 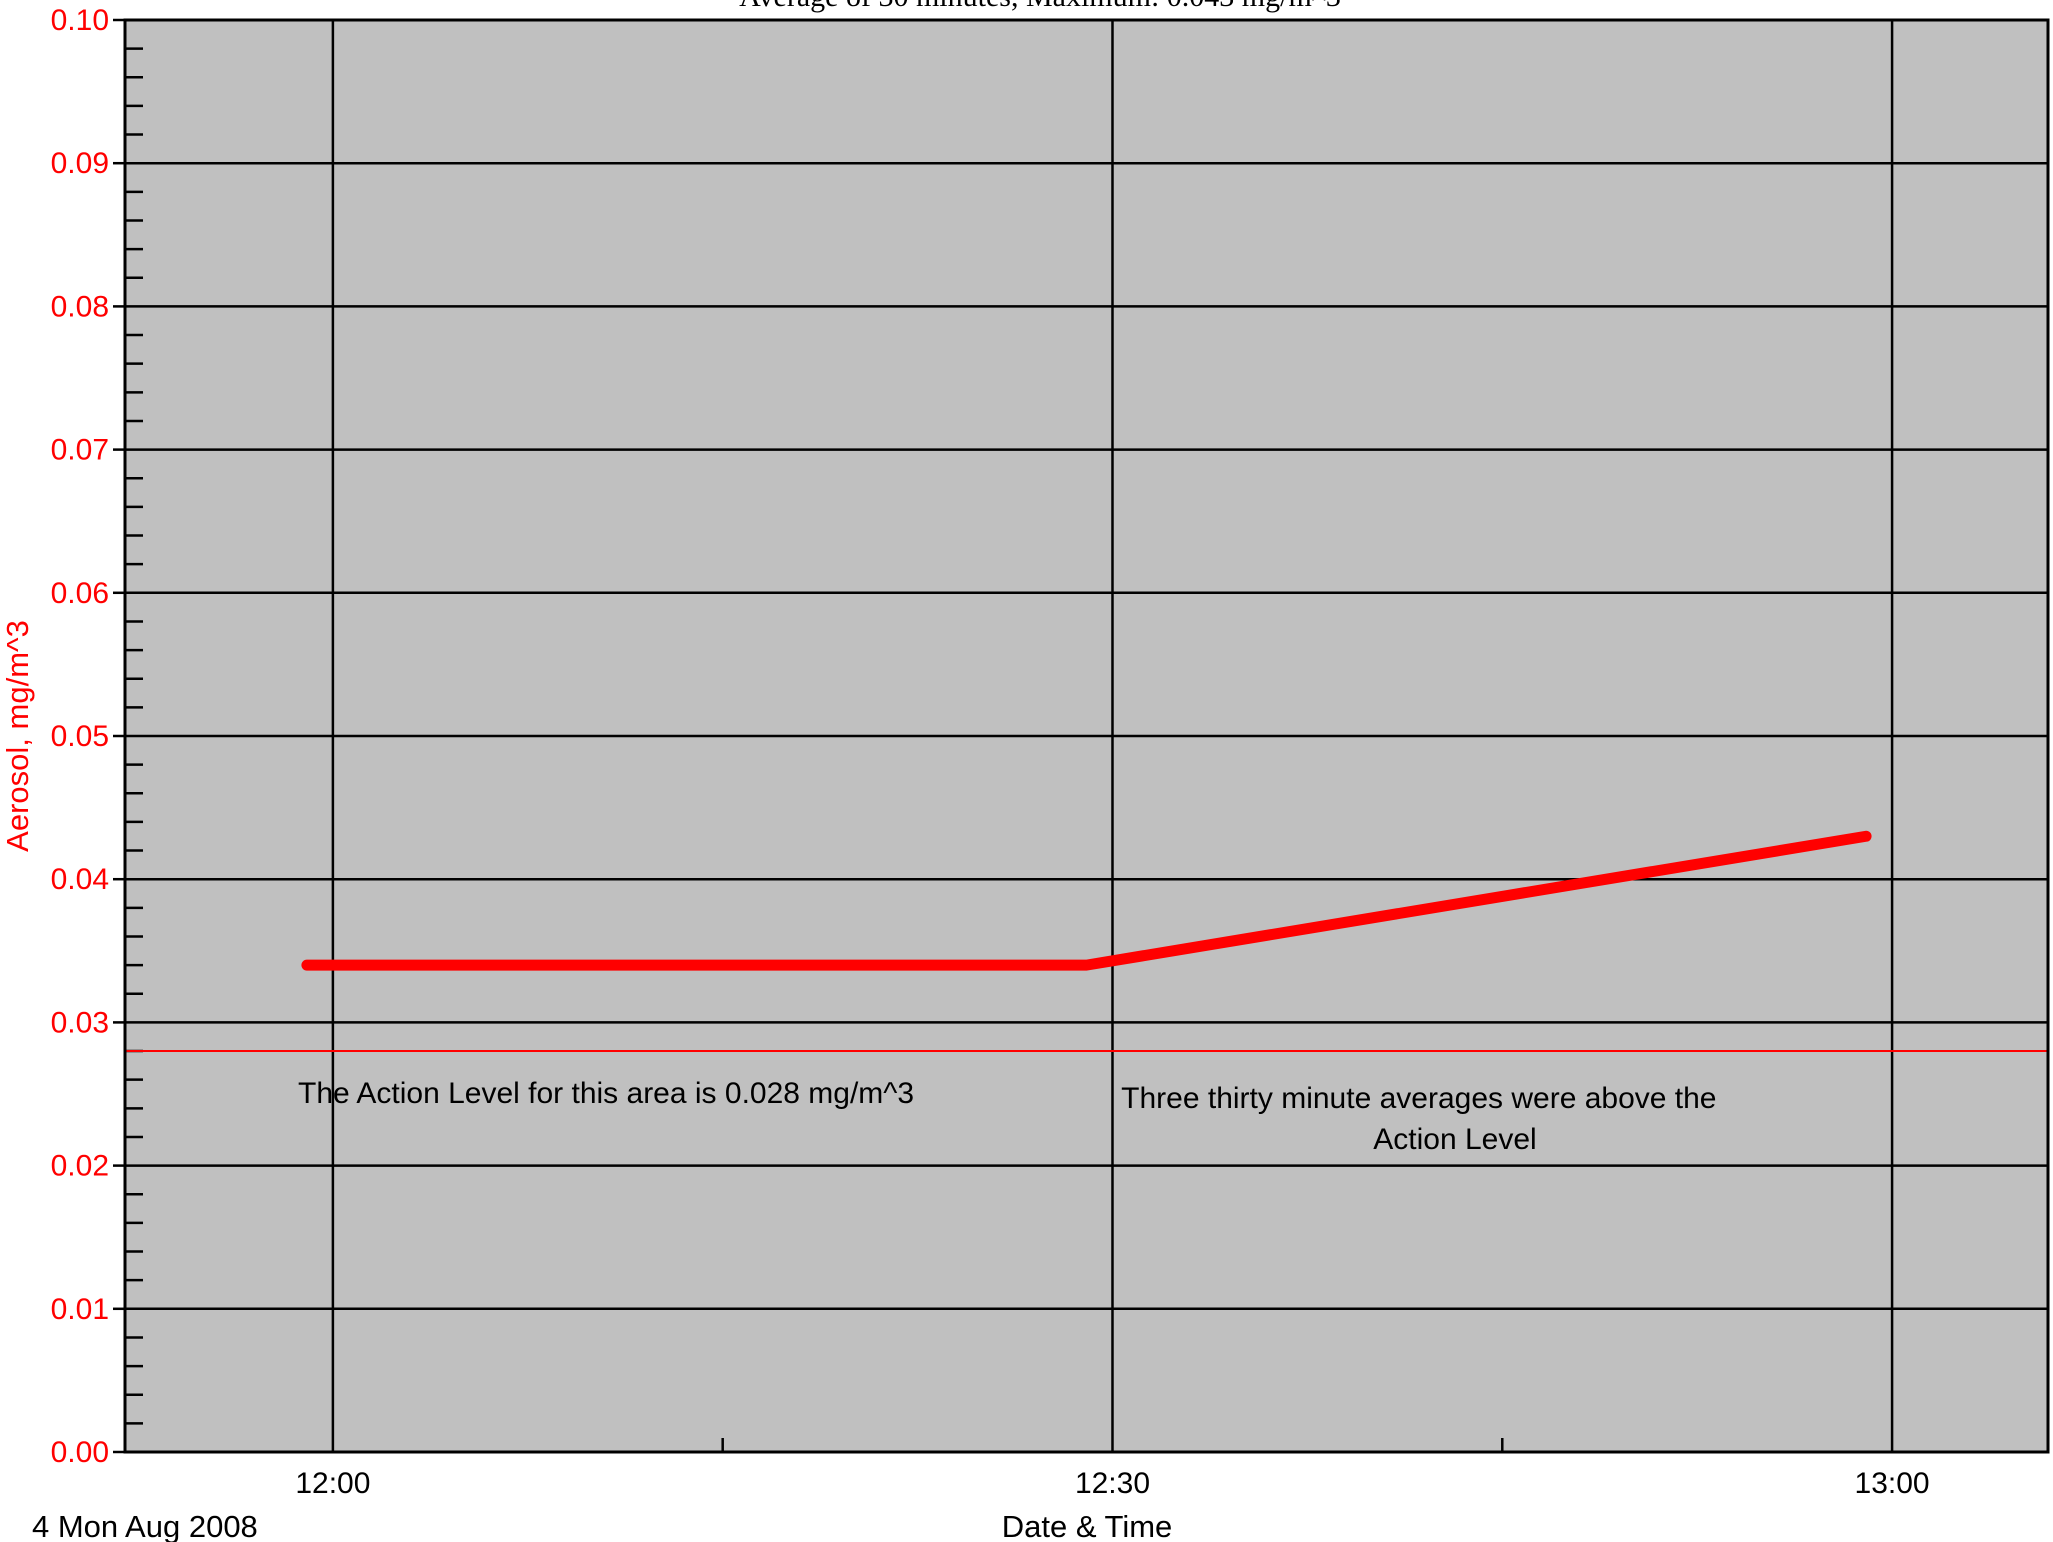 What do you see at coordinates (80, 306) in the screenshot?
I see `y-tick-label: 0.08` at bounding box center [80, 306].